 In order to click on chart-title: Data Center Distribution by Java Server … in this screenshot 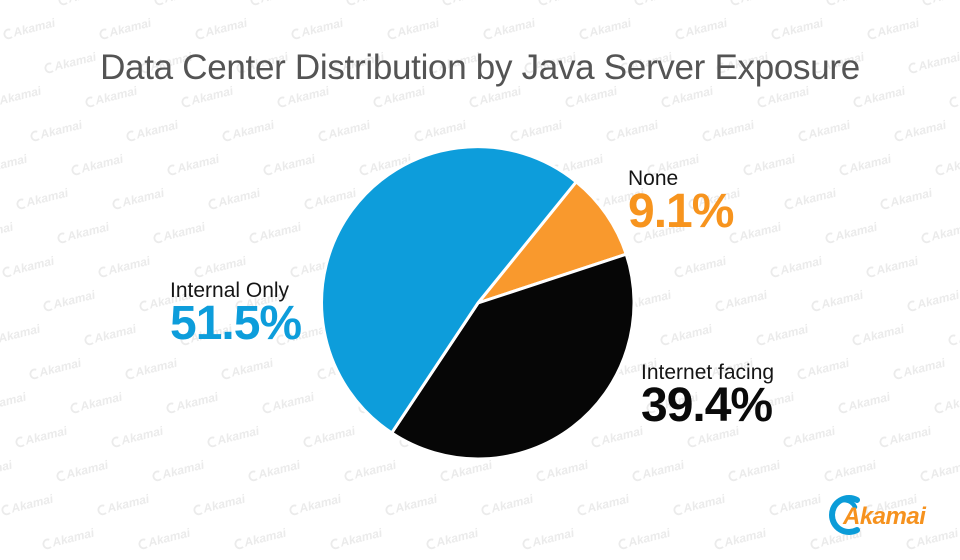, I will do `click(480, 67)`.